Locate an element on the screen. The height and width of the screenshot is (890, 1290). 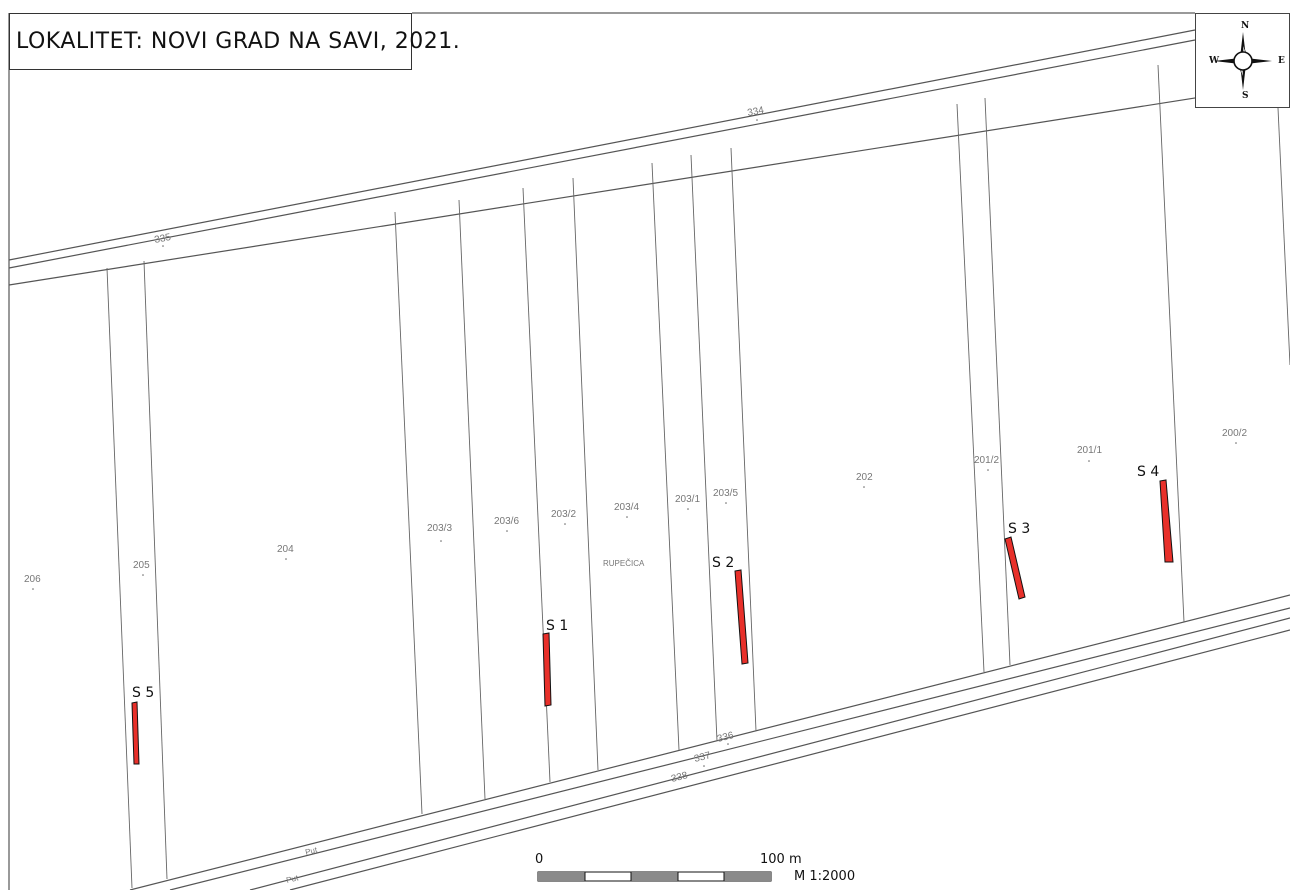
road-label-put-2: Put is located at coordinates (292, 879).